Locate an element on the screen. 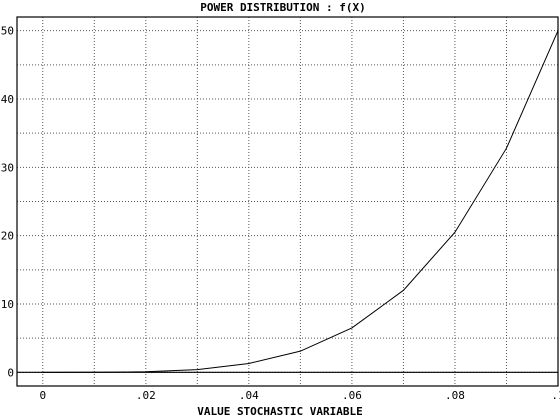 Image resolution: width=560 pixels, height=419 pixels. x-tick-label: .02 is located at coordinates (146, 395).